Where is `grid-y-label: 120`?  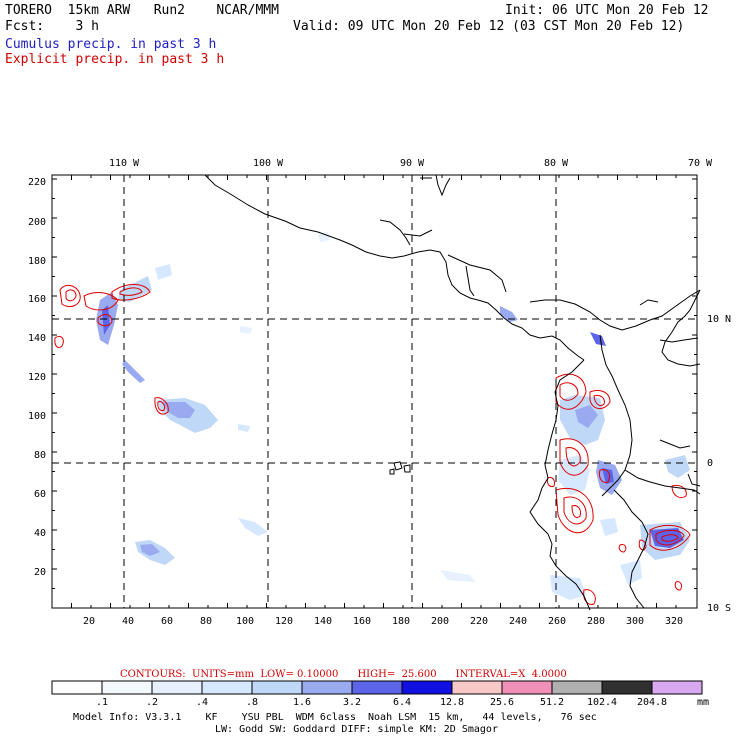
grid-y-label: 120 is located at coordinates (37, 377).